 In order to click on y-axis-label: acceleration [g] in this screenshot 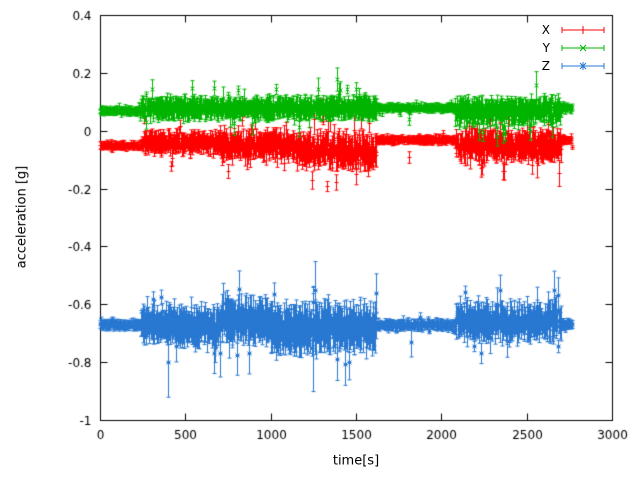, I will do `click(22, 217)`.